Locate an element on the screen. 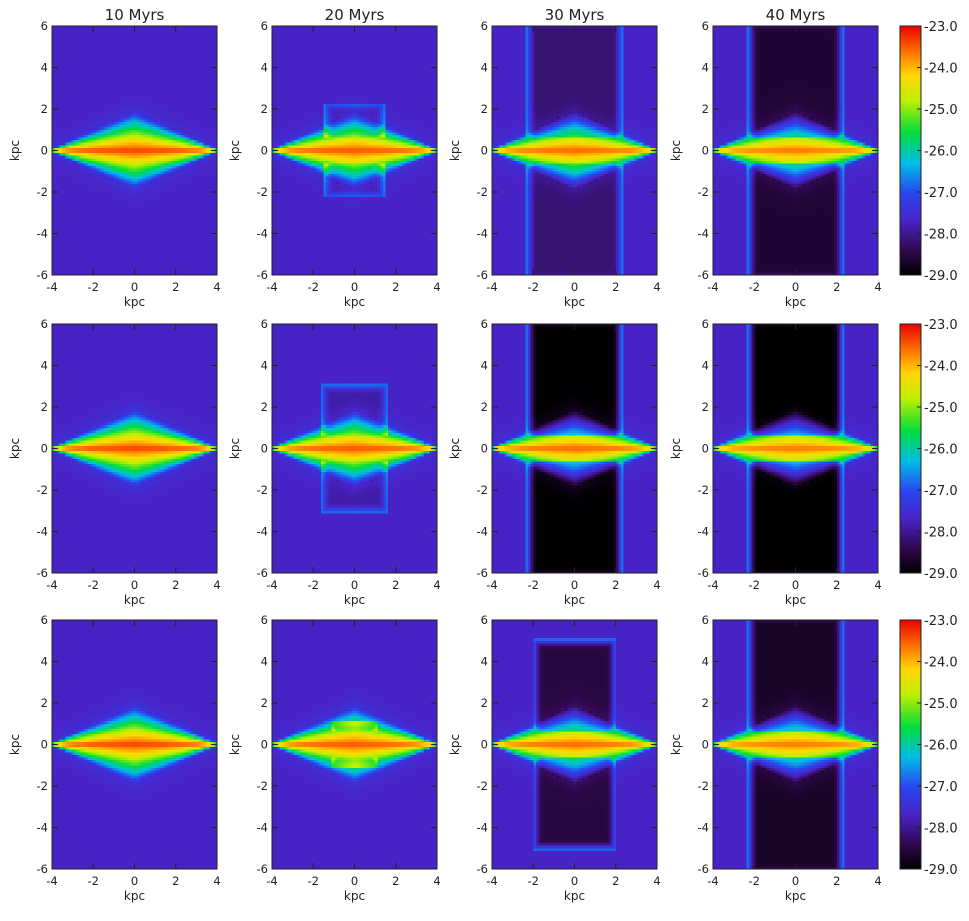 Image resolution: width=969 pixels, height=921 pixels. colorbar-1: -23.0-24.0-25.0-26.0-27.0-28.0-29.0 is located at coordinates (929, 450).